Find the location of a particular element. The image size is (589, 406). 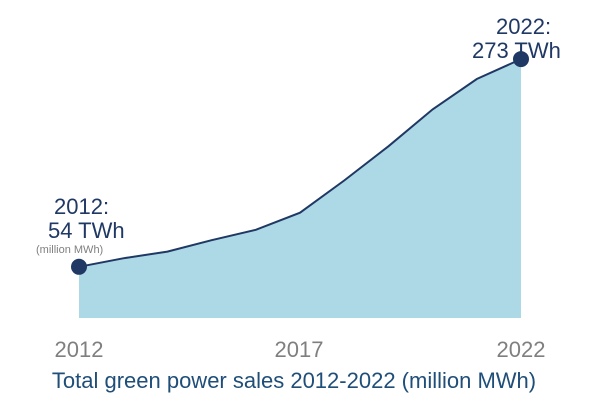

end-annotation-year: 2022: is located at coordinates (523, 26).